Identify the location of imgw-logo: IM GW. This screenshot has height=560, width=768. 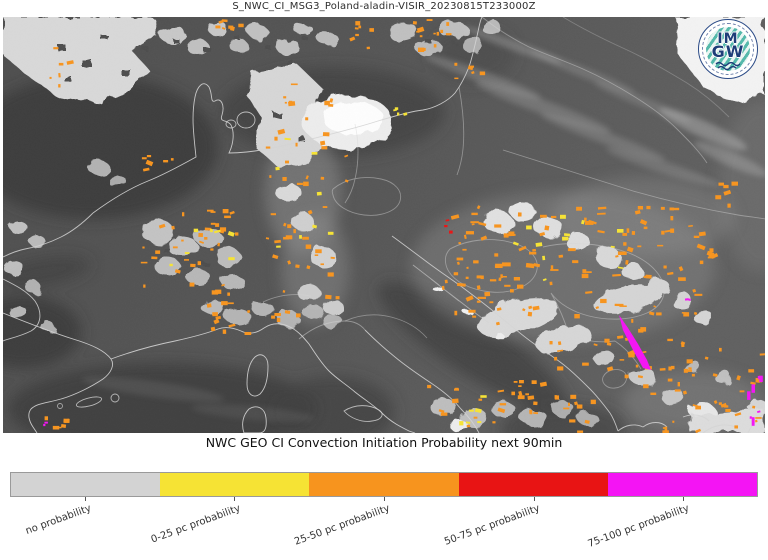
(728, 49).